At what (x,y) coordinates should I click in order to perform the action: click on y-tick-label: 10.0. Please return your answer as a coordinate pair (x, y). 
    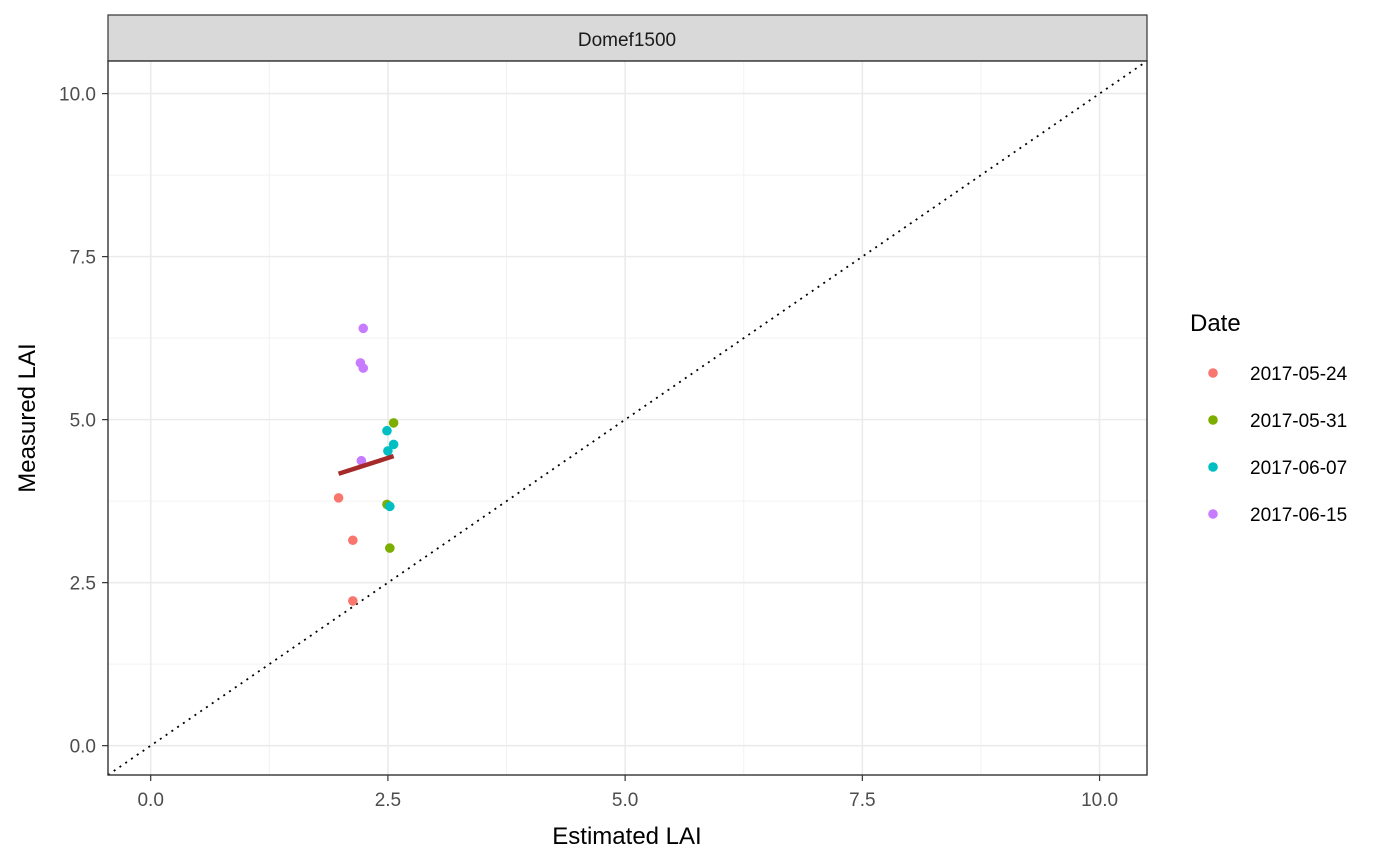
    Looking at the image, I should click on (77, 95).